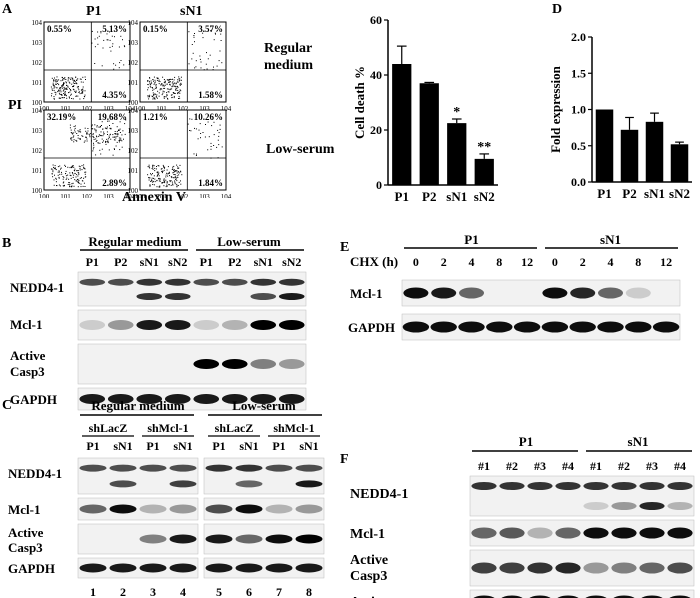 Image resolution: width=700 pixels, height=598 pixels. I want to click on quadrant-upper-right-percent: 19.68%, so click(112, 117).